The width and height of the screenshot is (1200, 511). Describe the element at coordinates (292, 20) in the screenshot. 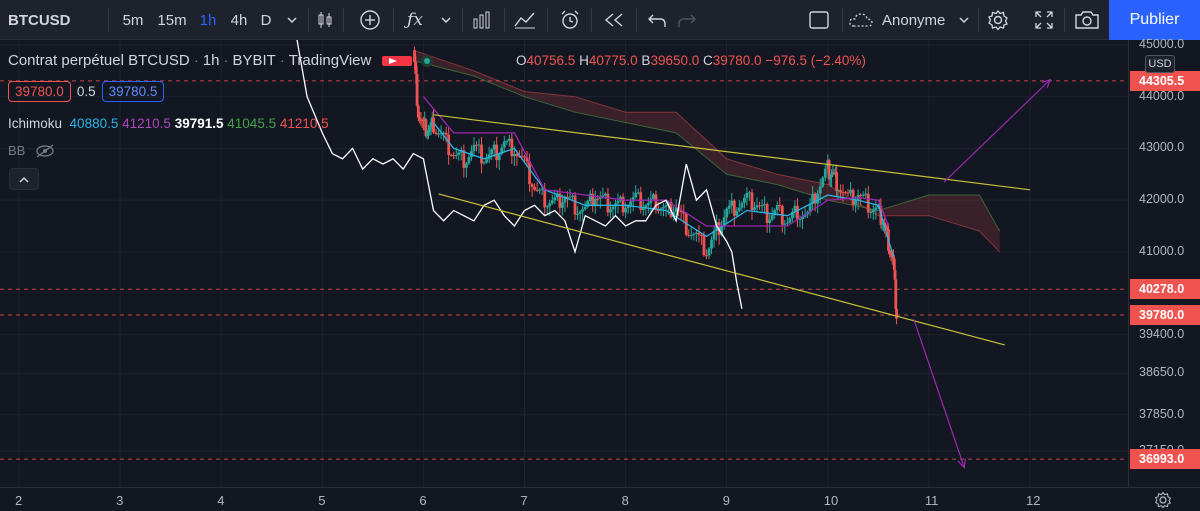

I see `interval-dropdown` at that location.